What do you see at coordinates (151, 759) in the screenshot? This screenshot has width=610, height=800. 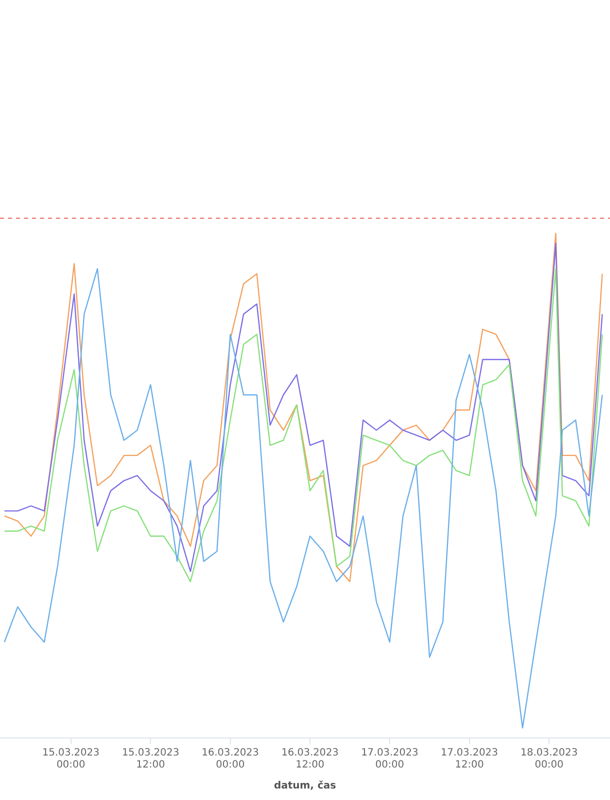 I see `x-tick-label: 15.03.2023 12:00` at bounding box center [151, 759].